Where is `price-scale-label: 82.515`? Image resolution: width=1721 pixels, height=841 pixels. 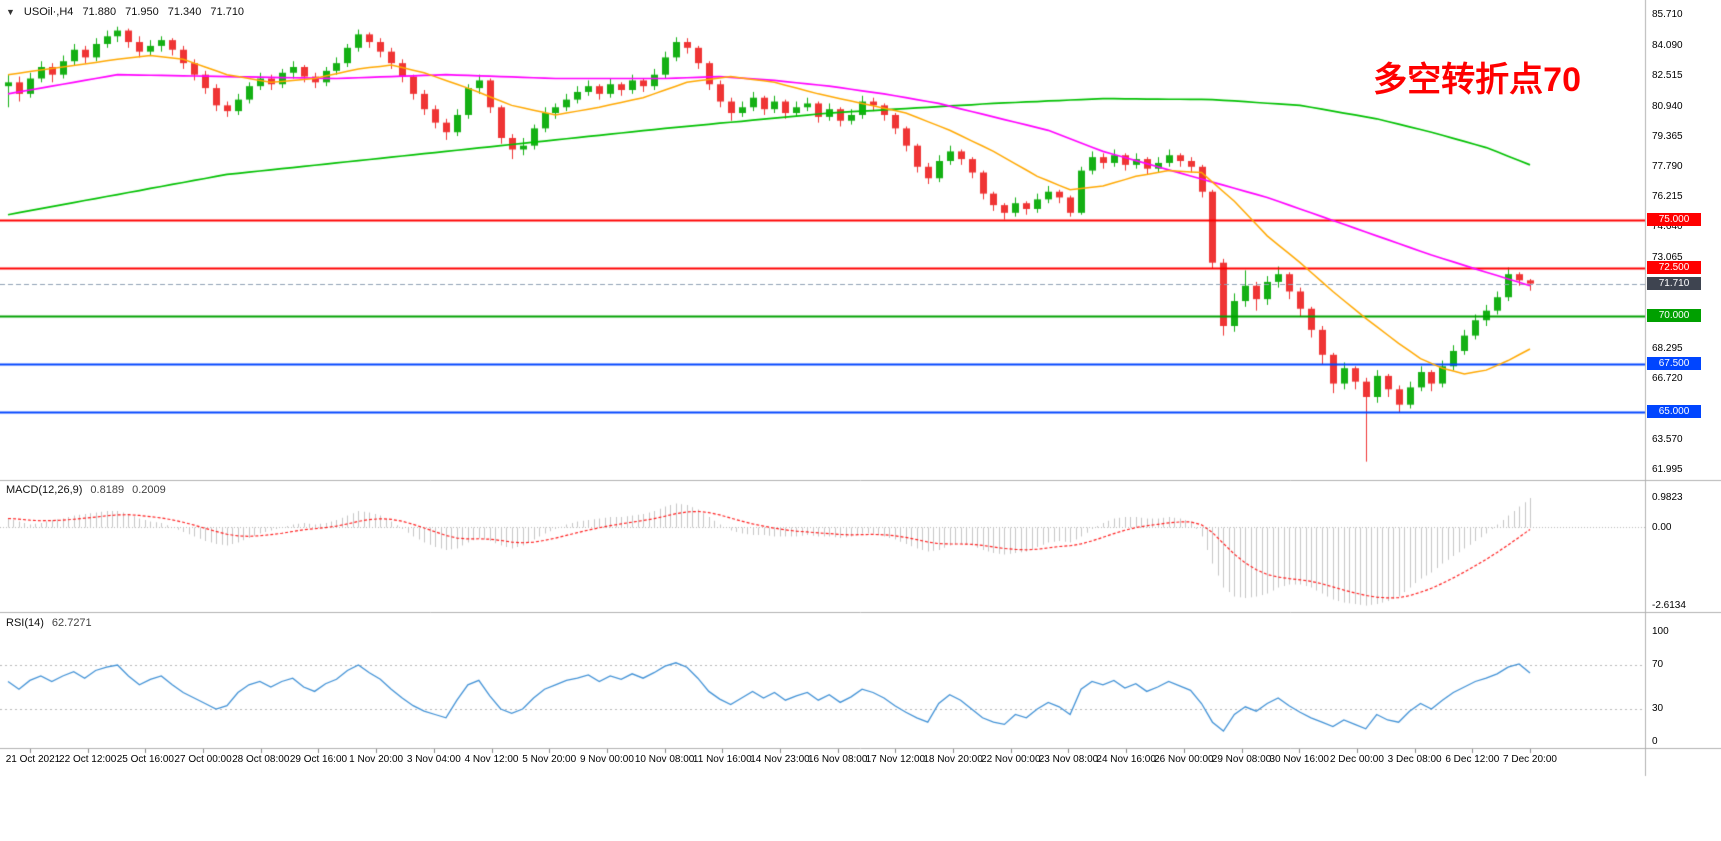
price-scale-label: 82.515 is located at coordinates (1667, 75).